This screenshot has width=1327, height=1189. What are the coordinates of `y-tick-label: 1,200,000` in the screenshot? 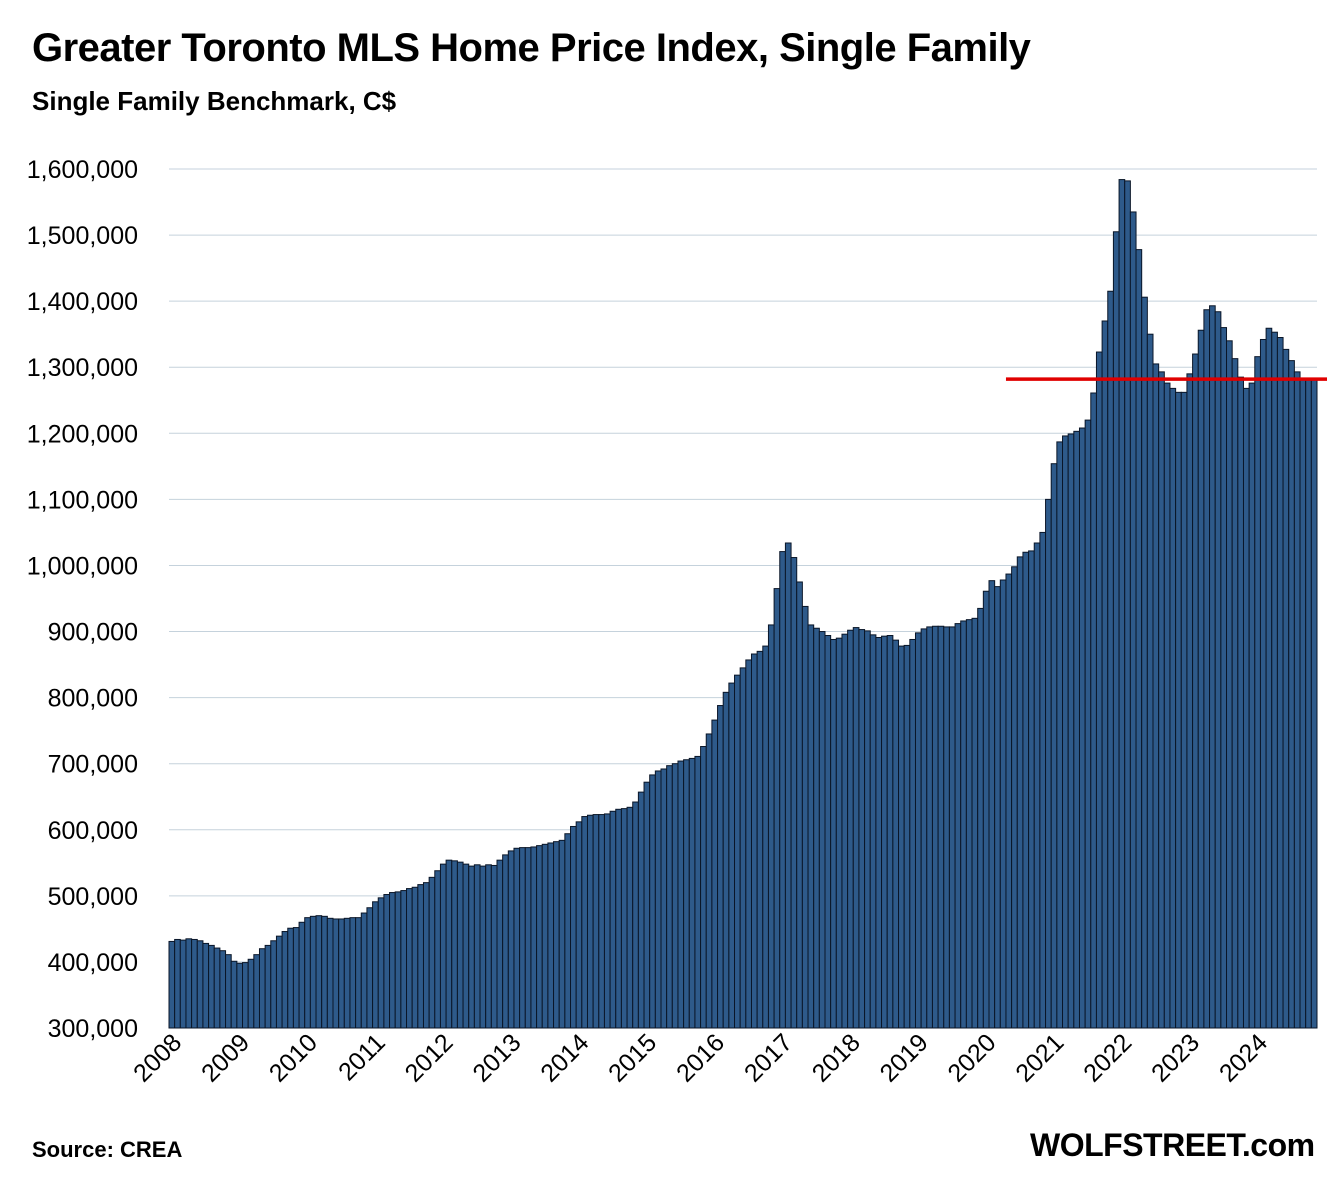 It's located at (82, 434).